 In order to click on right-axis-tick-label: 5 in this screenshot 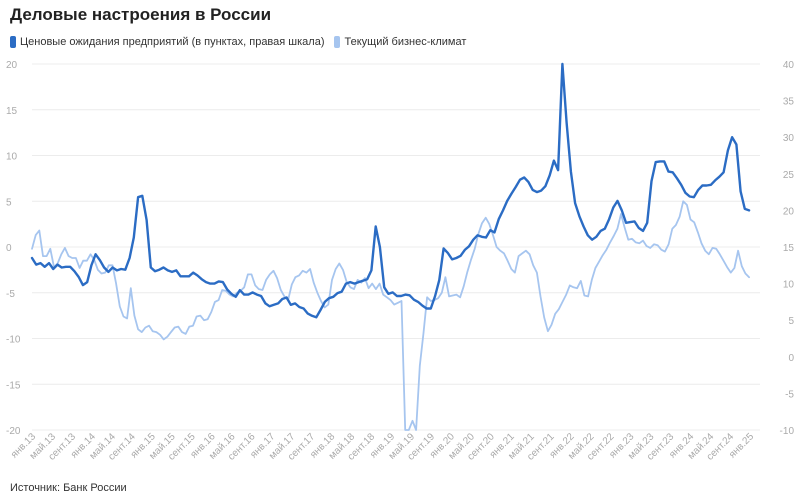, I will do `click(791, 321)`.